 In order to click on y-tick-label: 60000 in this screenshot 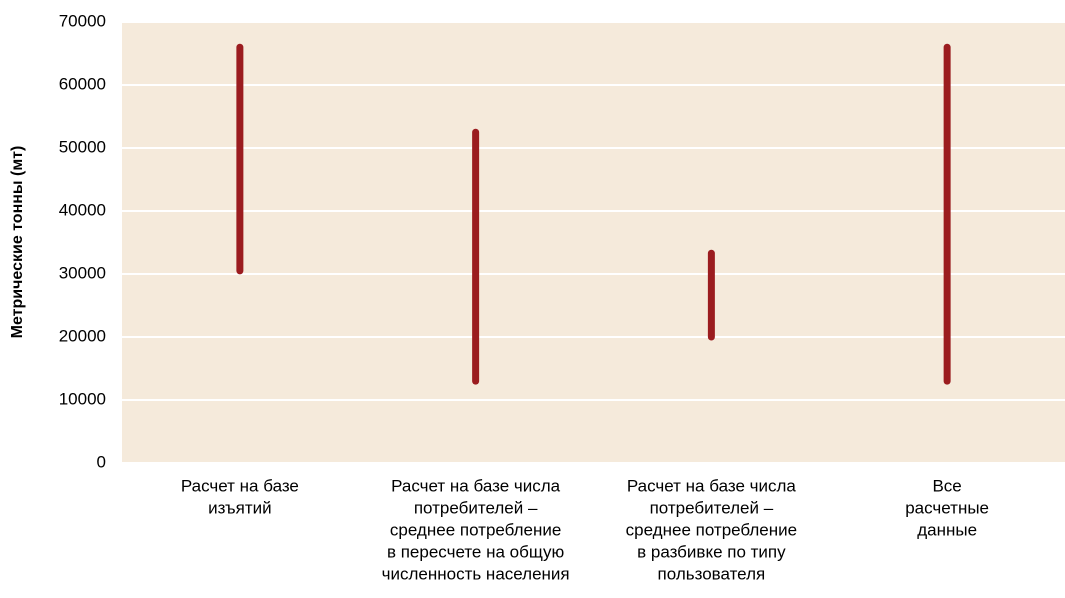, I will do `click(82, 83)`.